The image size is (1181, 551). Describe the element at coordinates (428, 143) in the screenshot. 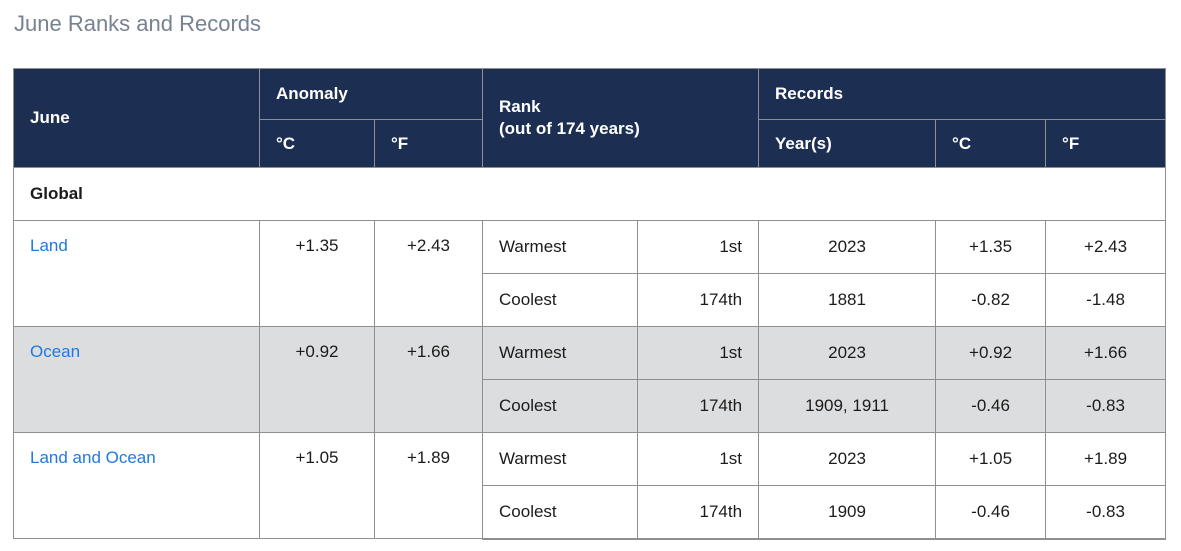

I see `header-anomaly-fahrenheit: °F` at that location.